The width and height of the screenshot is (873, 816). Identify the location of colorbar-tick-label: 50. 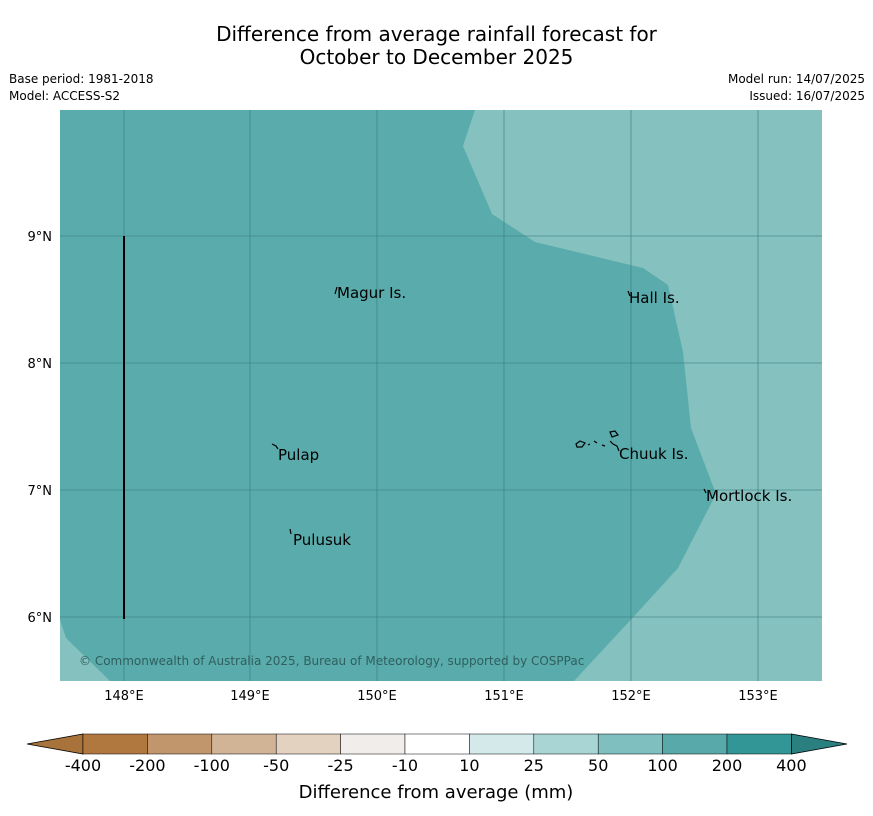
(598, 765).